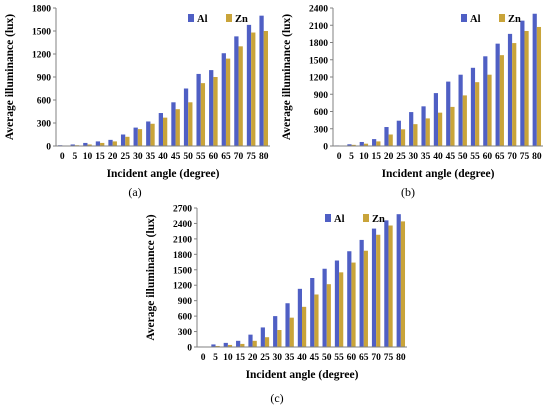 This screenshot has width=550, height=408. What do you see at coordinates (264, 157) in the screenshot?
I see `x-tick-label: 80` at bounding box center [264, 157].